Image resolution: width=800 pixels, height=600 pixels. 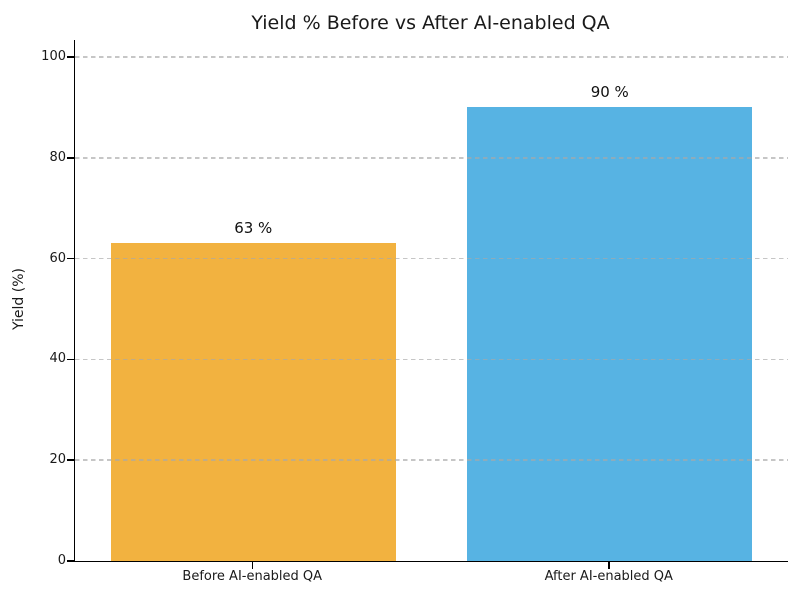 What do you see at coordinates (57, 460) in the screenshot?
I see `y-tick-label: 20` at bounding box center [57, 460].